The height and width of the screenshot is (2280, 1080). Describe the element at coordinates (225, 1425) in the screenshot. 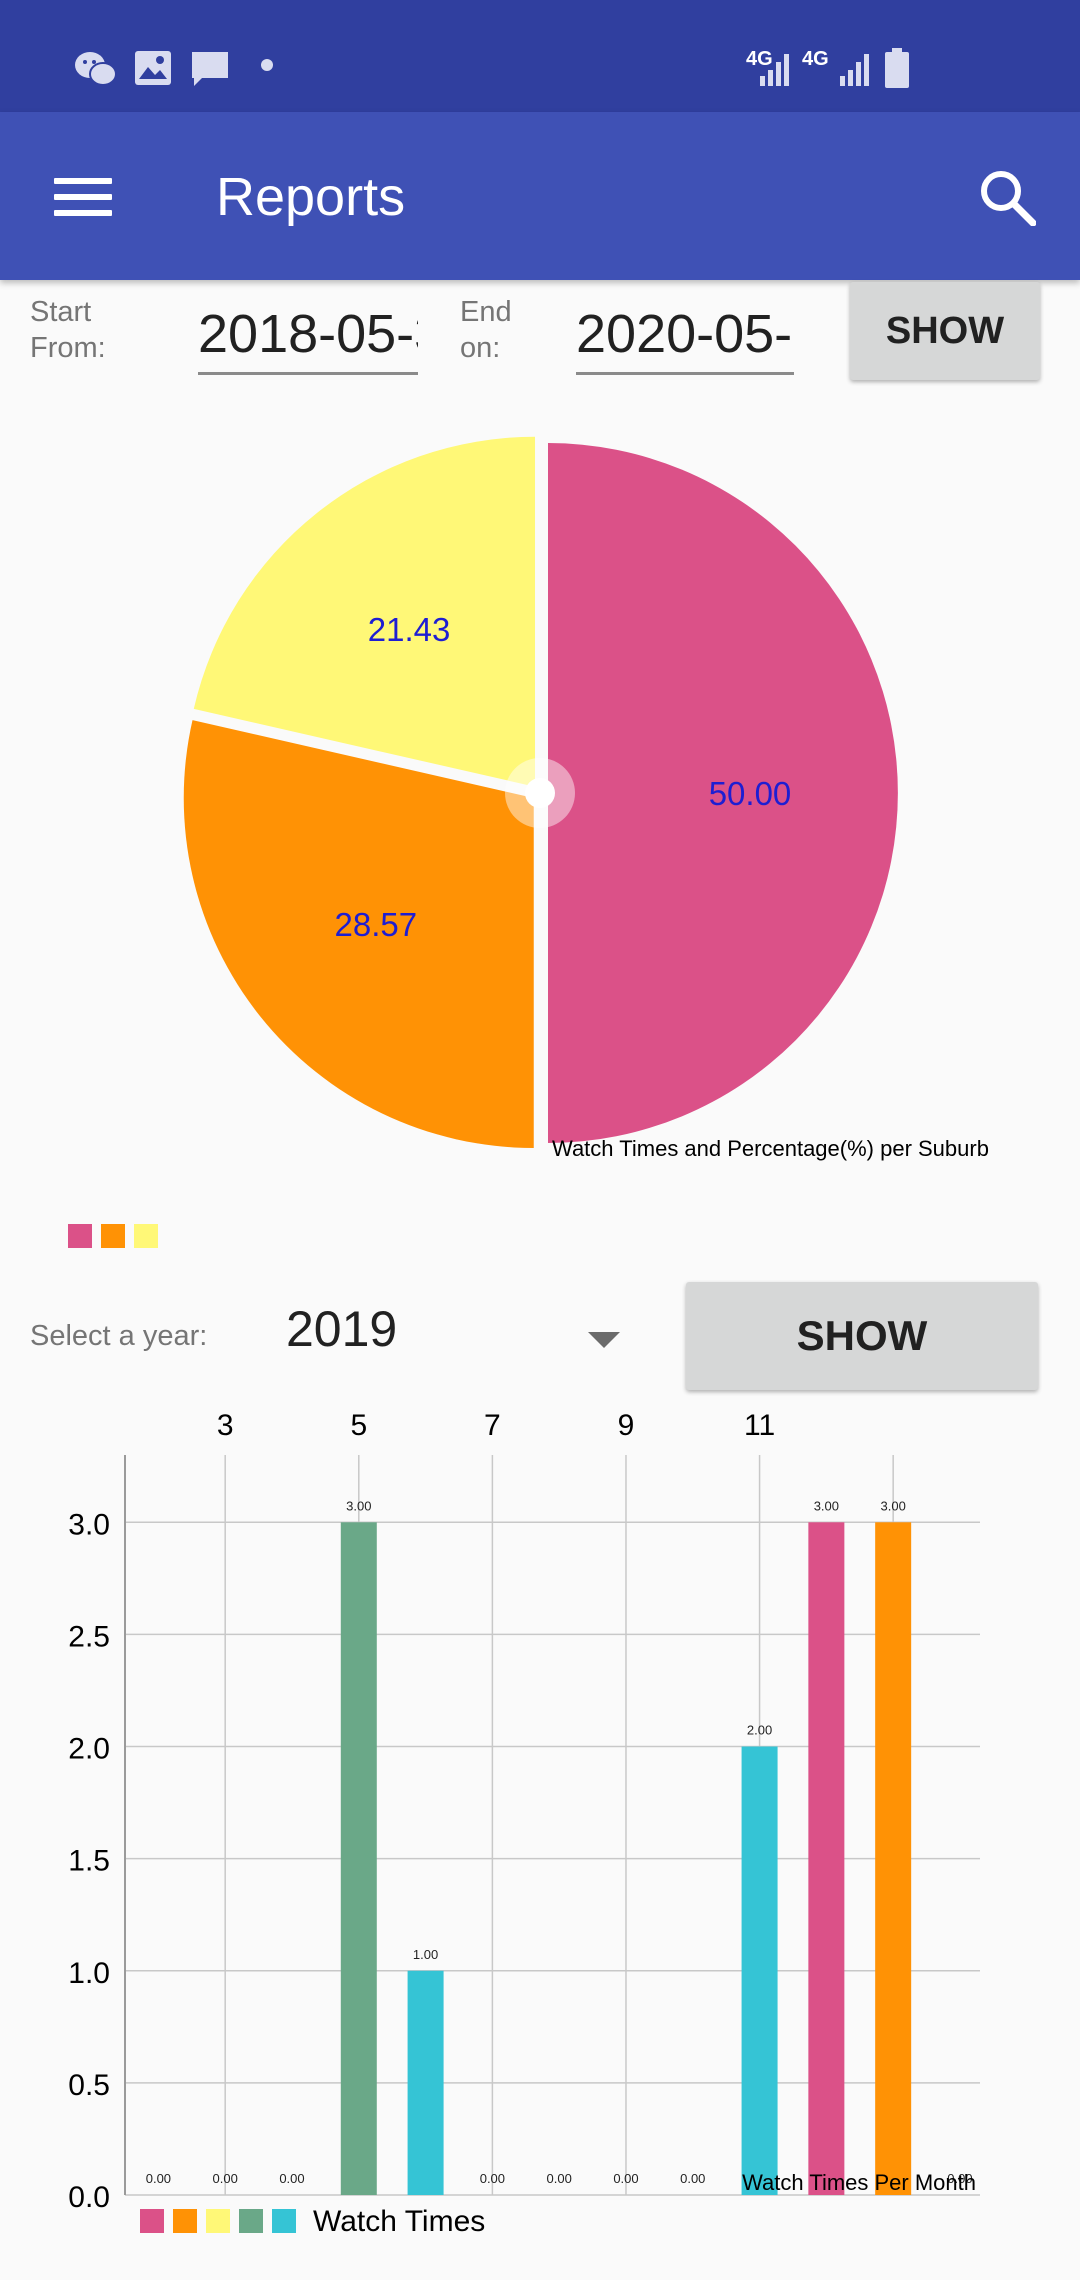

I see `x-tick-label: 3` at that location.